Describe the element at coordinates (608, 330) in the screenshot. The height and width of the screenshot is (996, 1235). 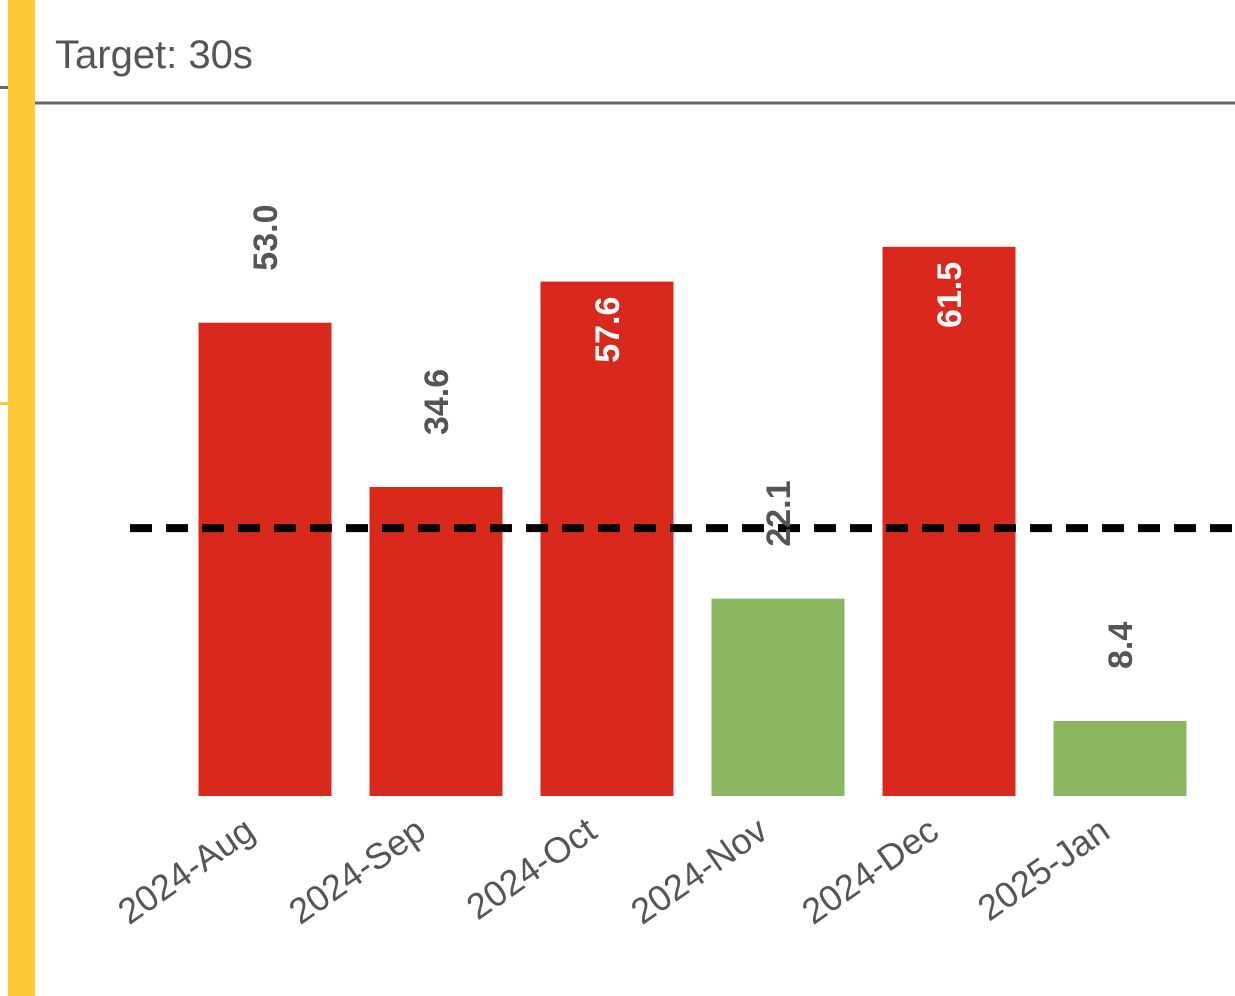
I see `value-label: 57.6` at that location.